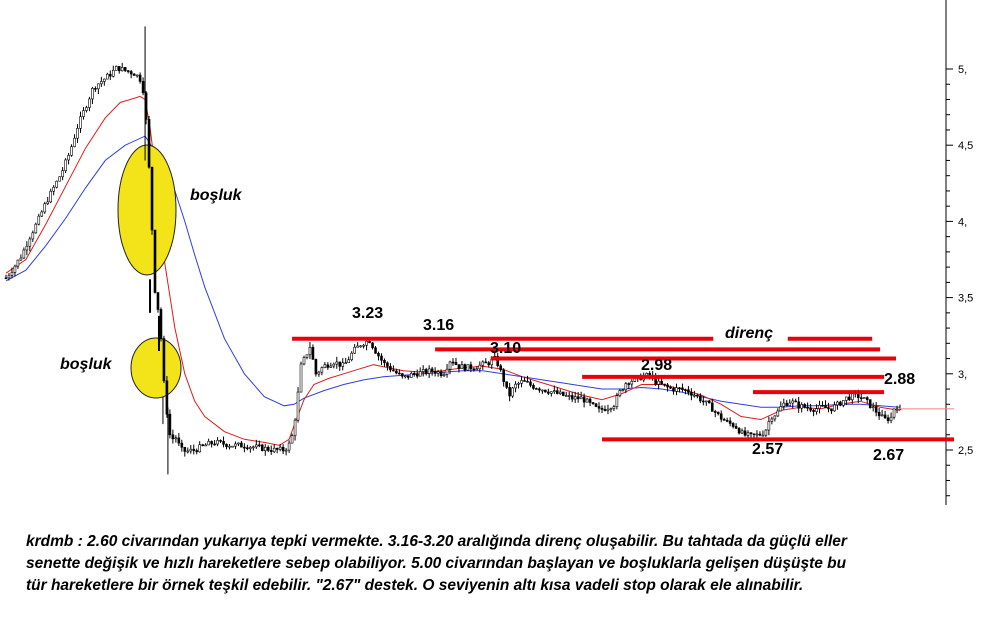 The width and height of the screenshot is (1000, 628). What do you see at coordinates (959, 280) in the screenshot?
I see `y-axis-ticks: 5, 4,5 4, 3,5 3, 2,5` at bounding box center [959, 280].